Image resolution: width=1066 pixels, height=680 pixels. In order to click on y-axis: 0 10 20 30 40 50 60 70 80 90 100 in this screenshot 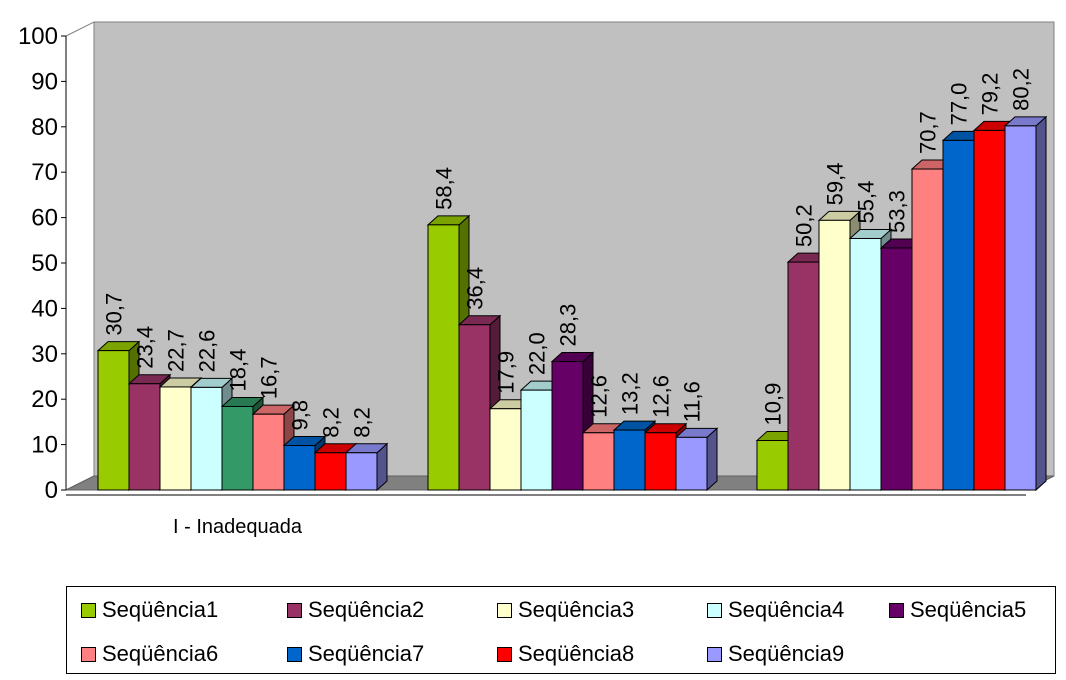, I will do `click(42, 263)`.